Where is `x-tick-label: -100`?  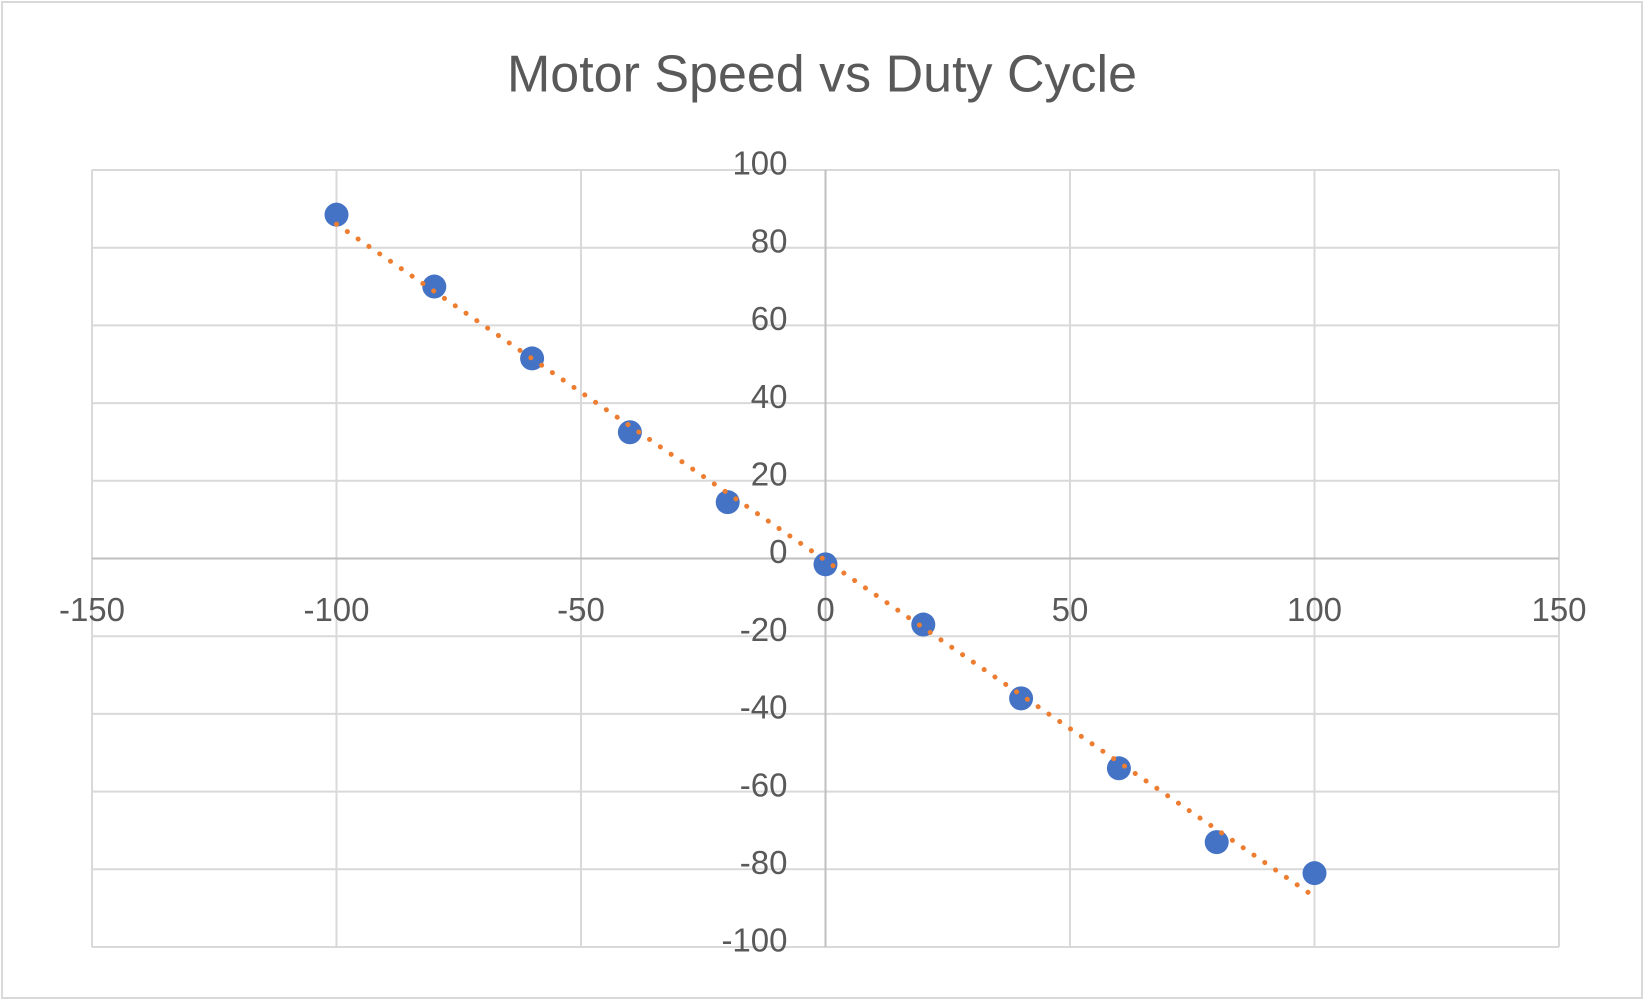 x-tick-label: -100 is located at coordinates (336, 609).